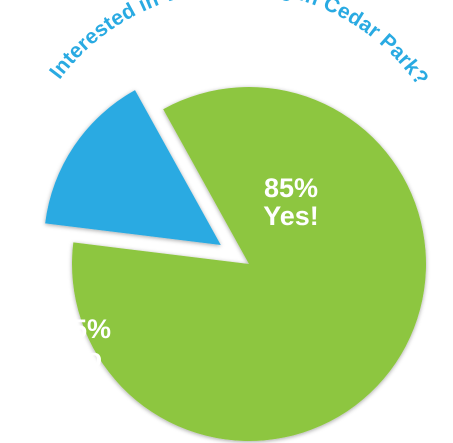 Image resolution: width=453 pixels, height=443 pixels. I want to click on pie-slice-no, so click(133, 167).